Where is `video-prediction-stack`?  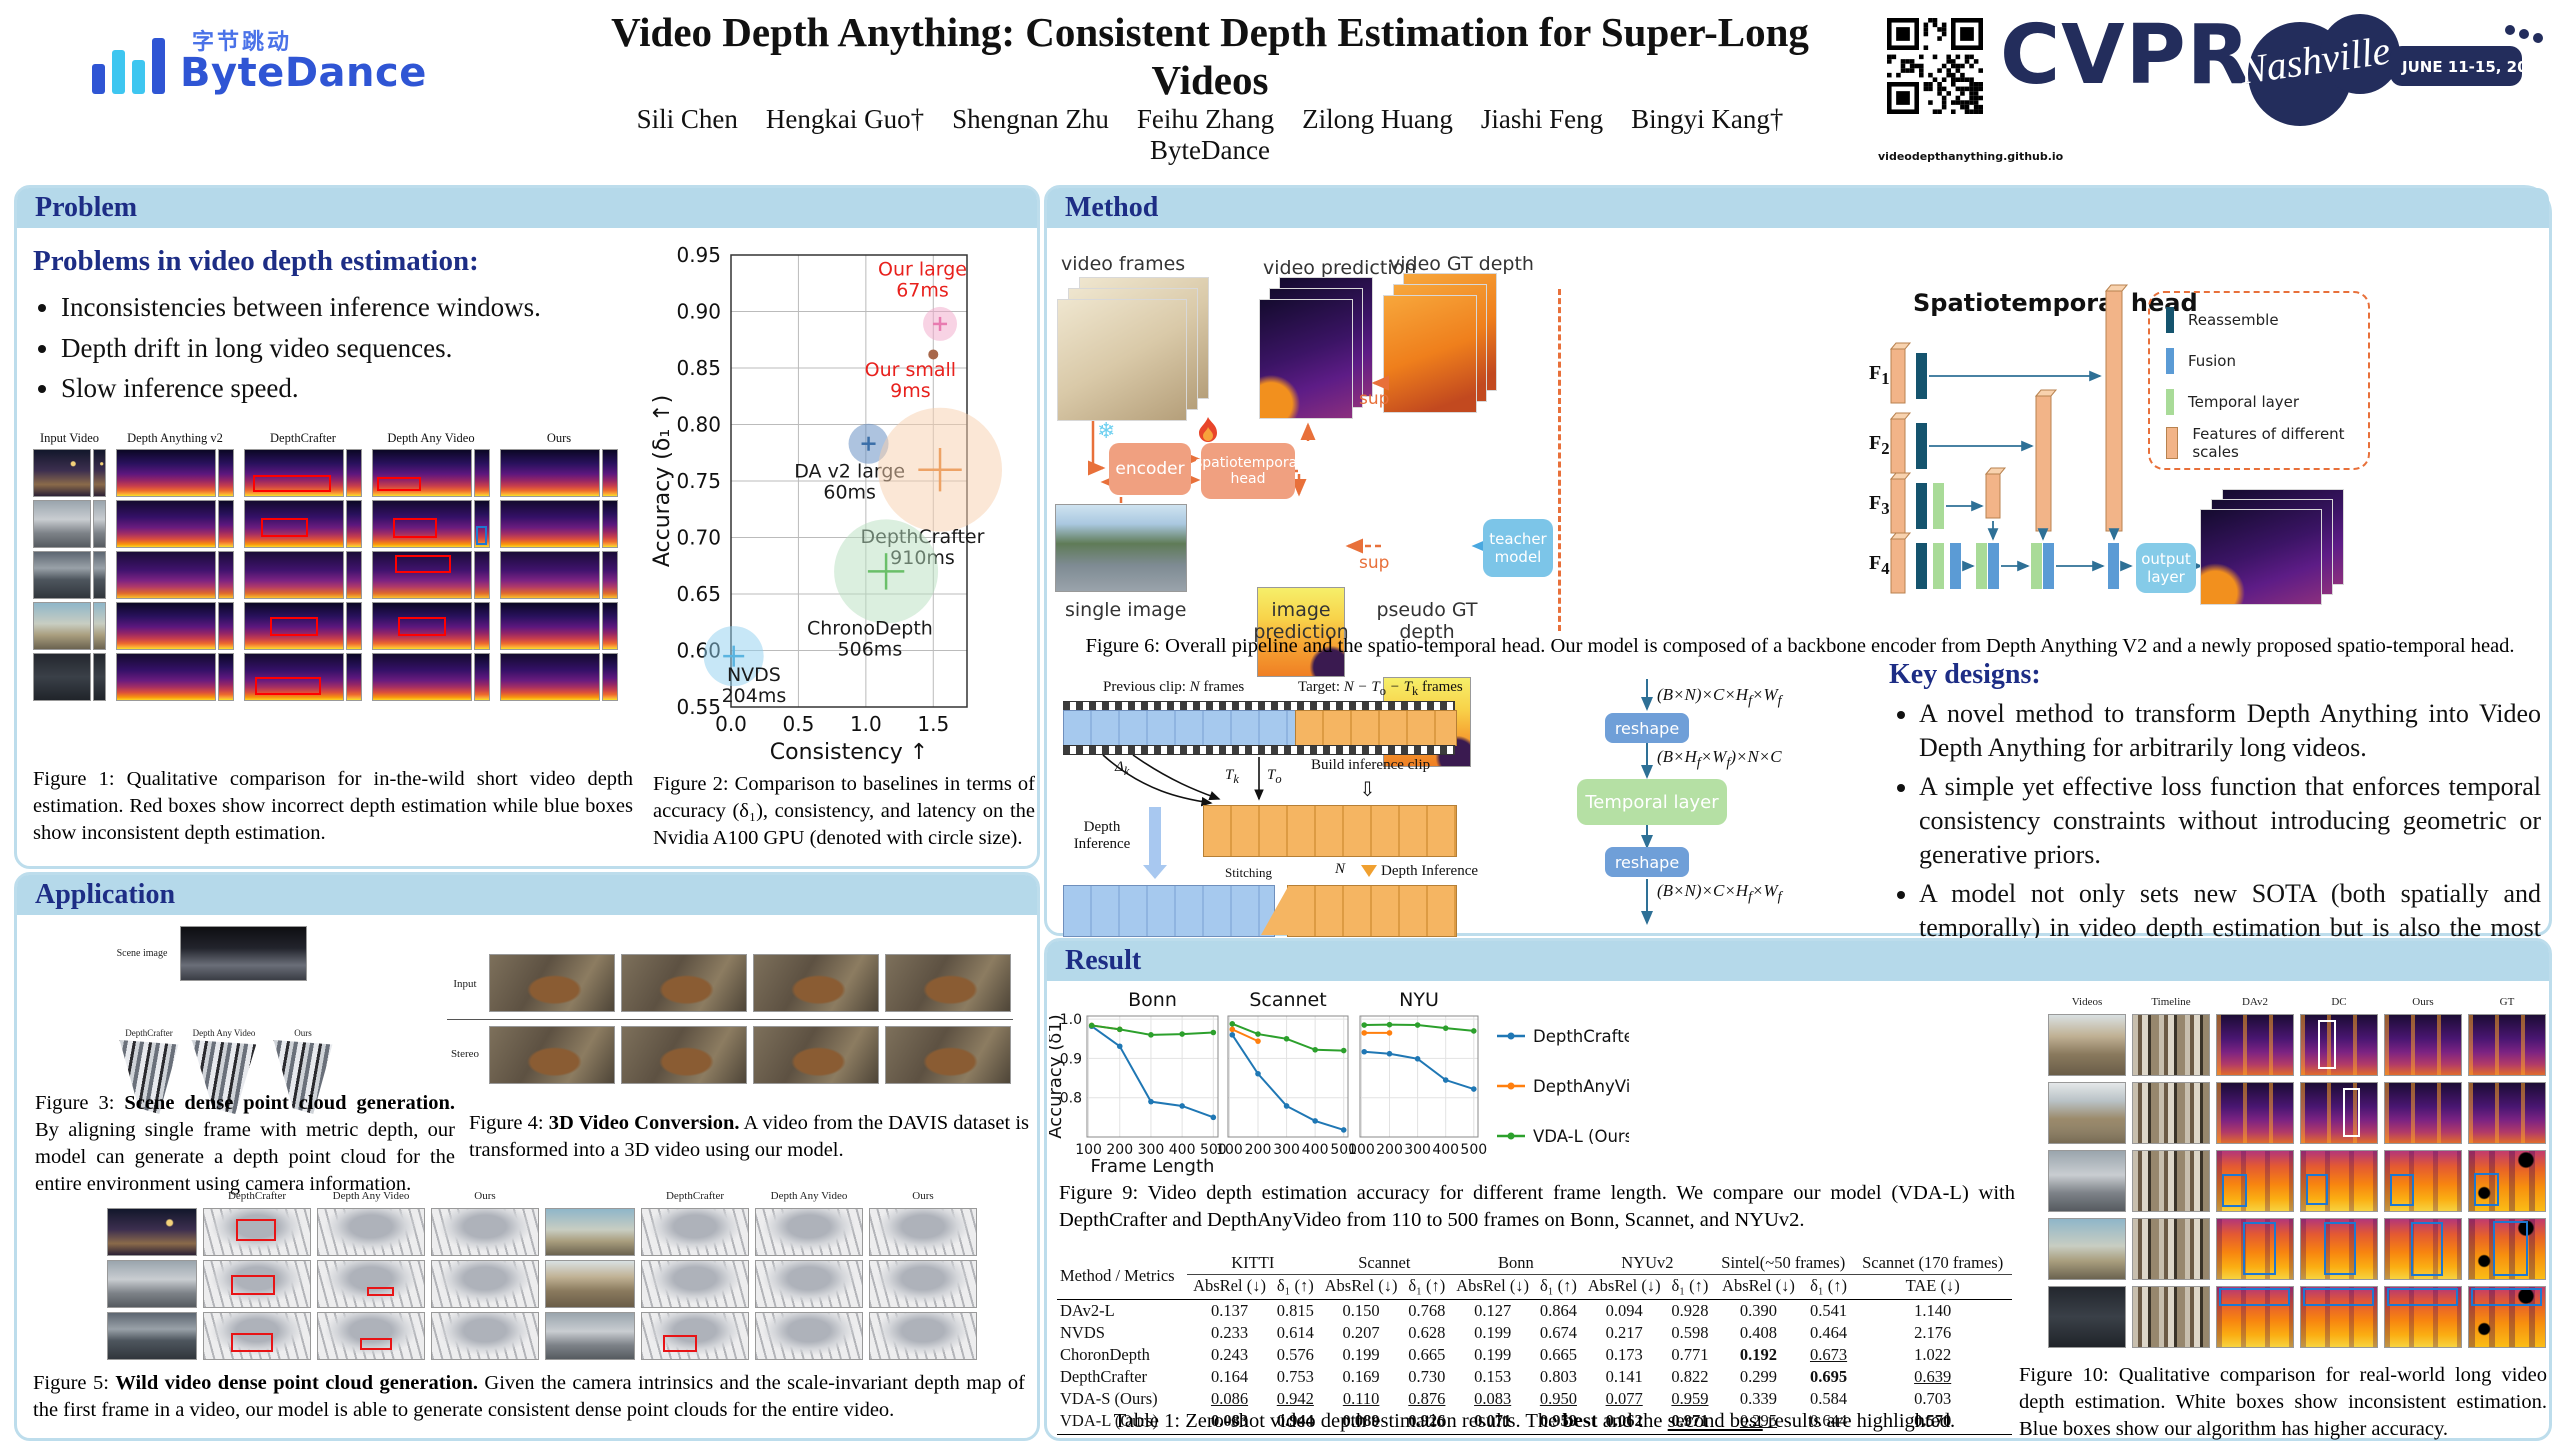 video-prediction-stack is located at coordinates (1316, 348).